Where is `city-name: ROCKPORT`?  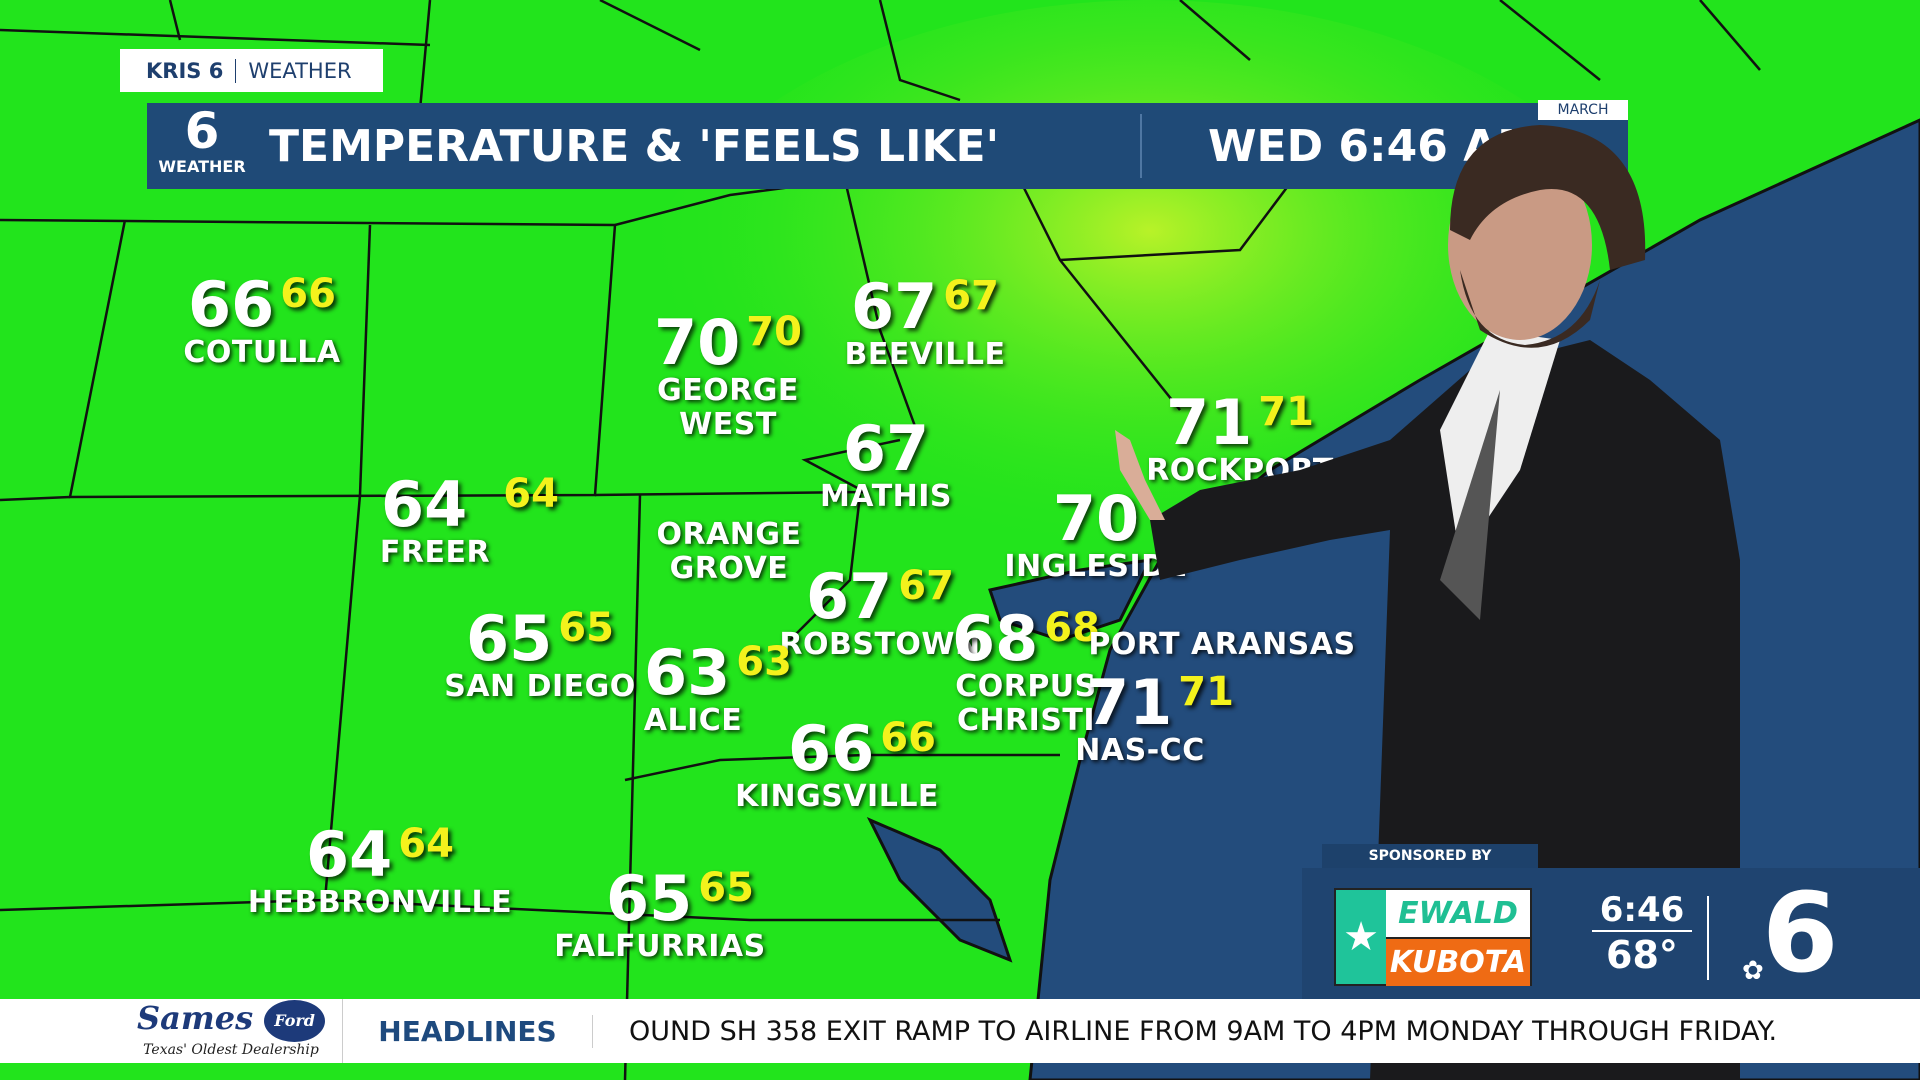
city-name: ROCKPORT is located at coordinates (1240, 470).